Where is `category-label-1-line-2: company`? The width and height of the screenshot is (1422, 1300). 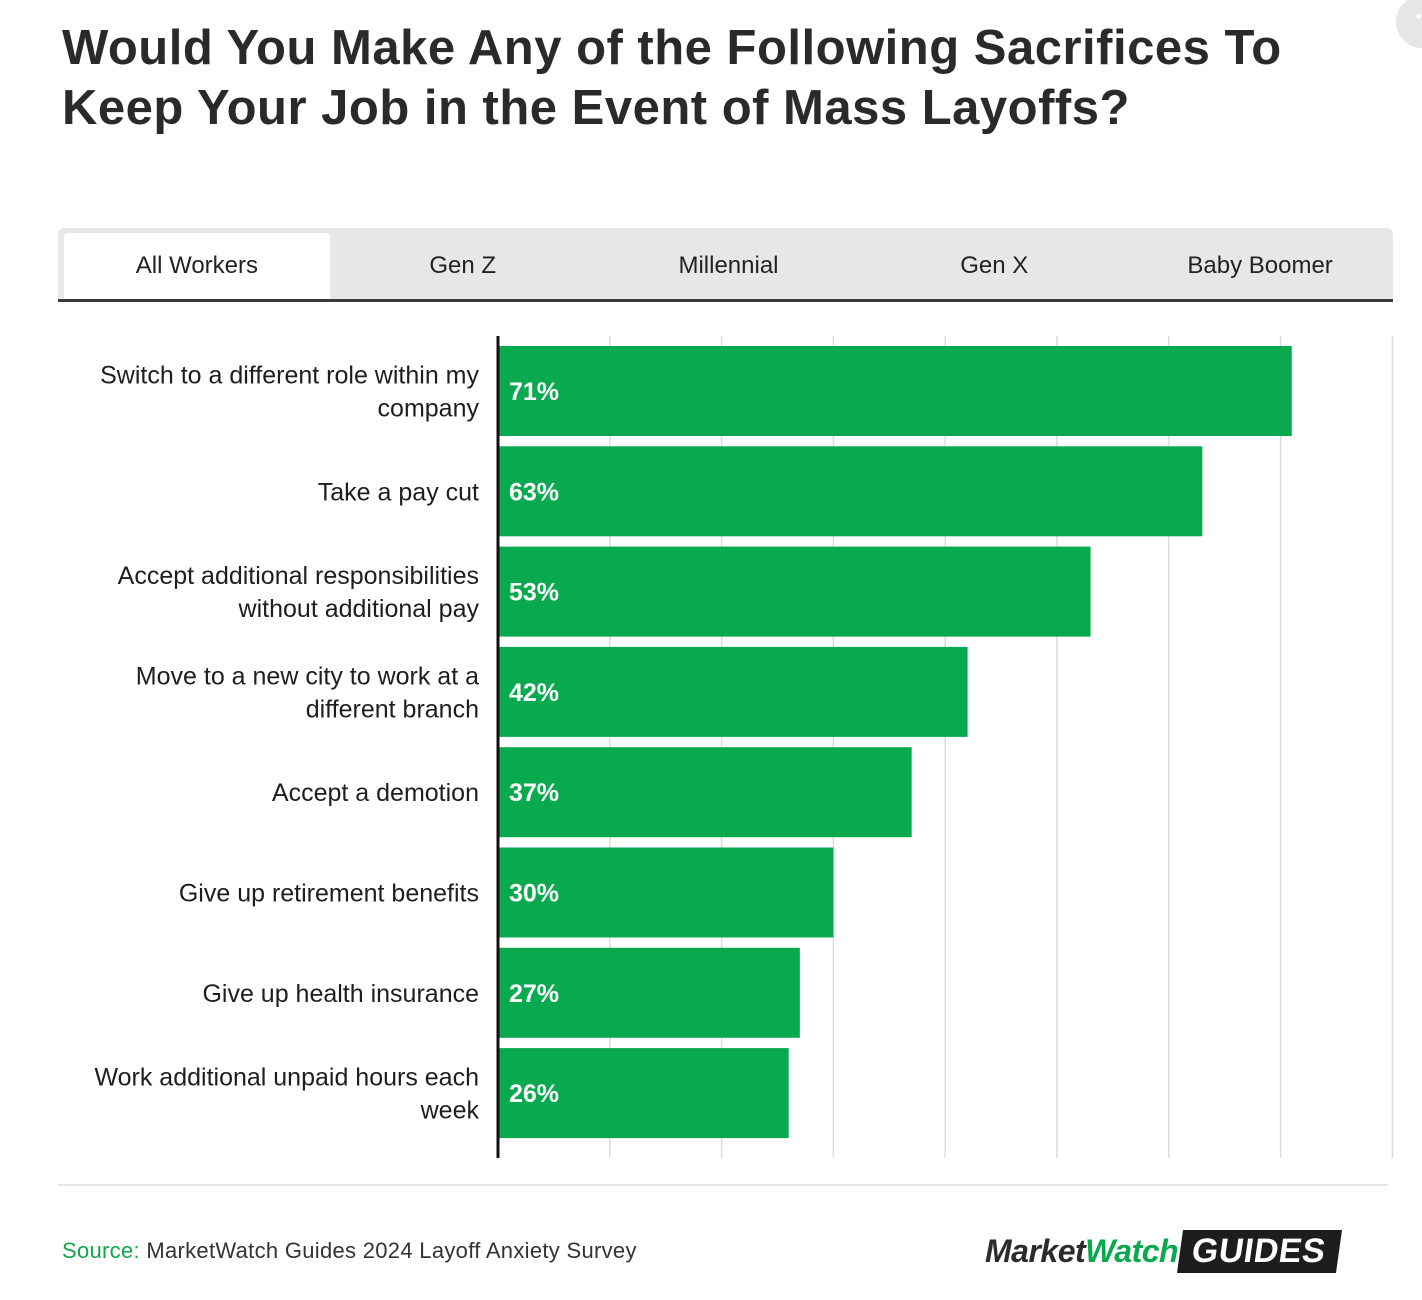 category-label-1-line-2: company is located at coordinates (429, 409).